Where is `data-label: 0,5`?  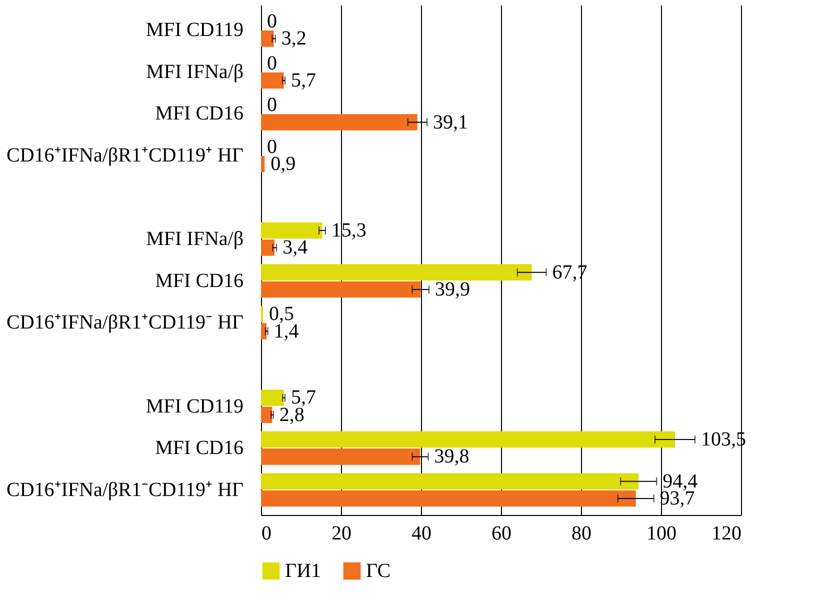
data-label: 0,5 is located at coordinates (281, 314).